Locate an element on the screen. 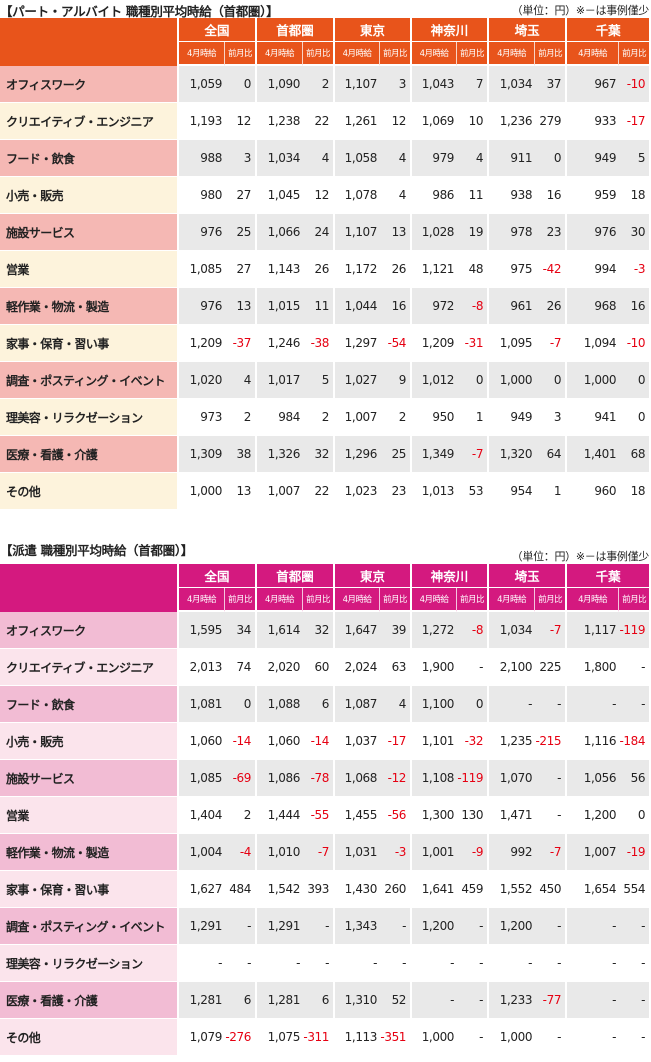 This screenshot has height=1062, width=651. dispatch-wage-cell: 1,004 is located at coordinates (202, 852).